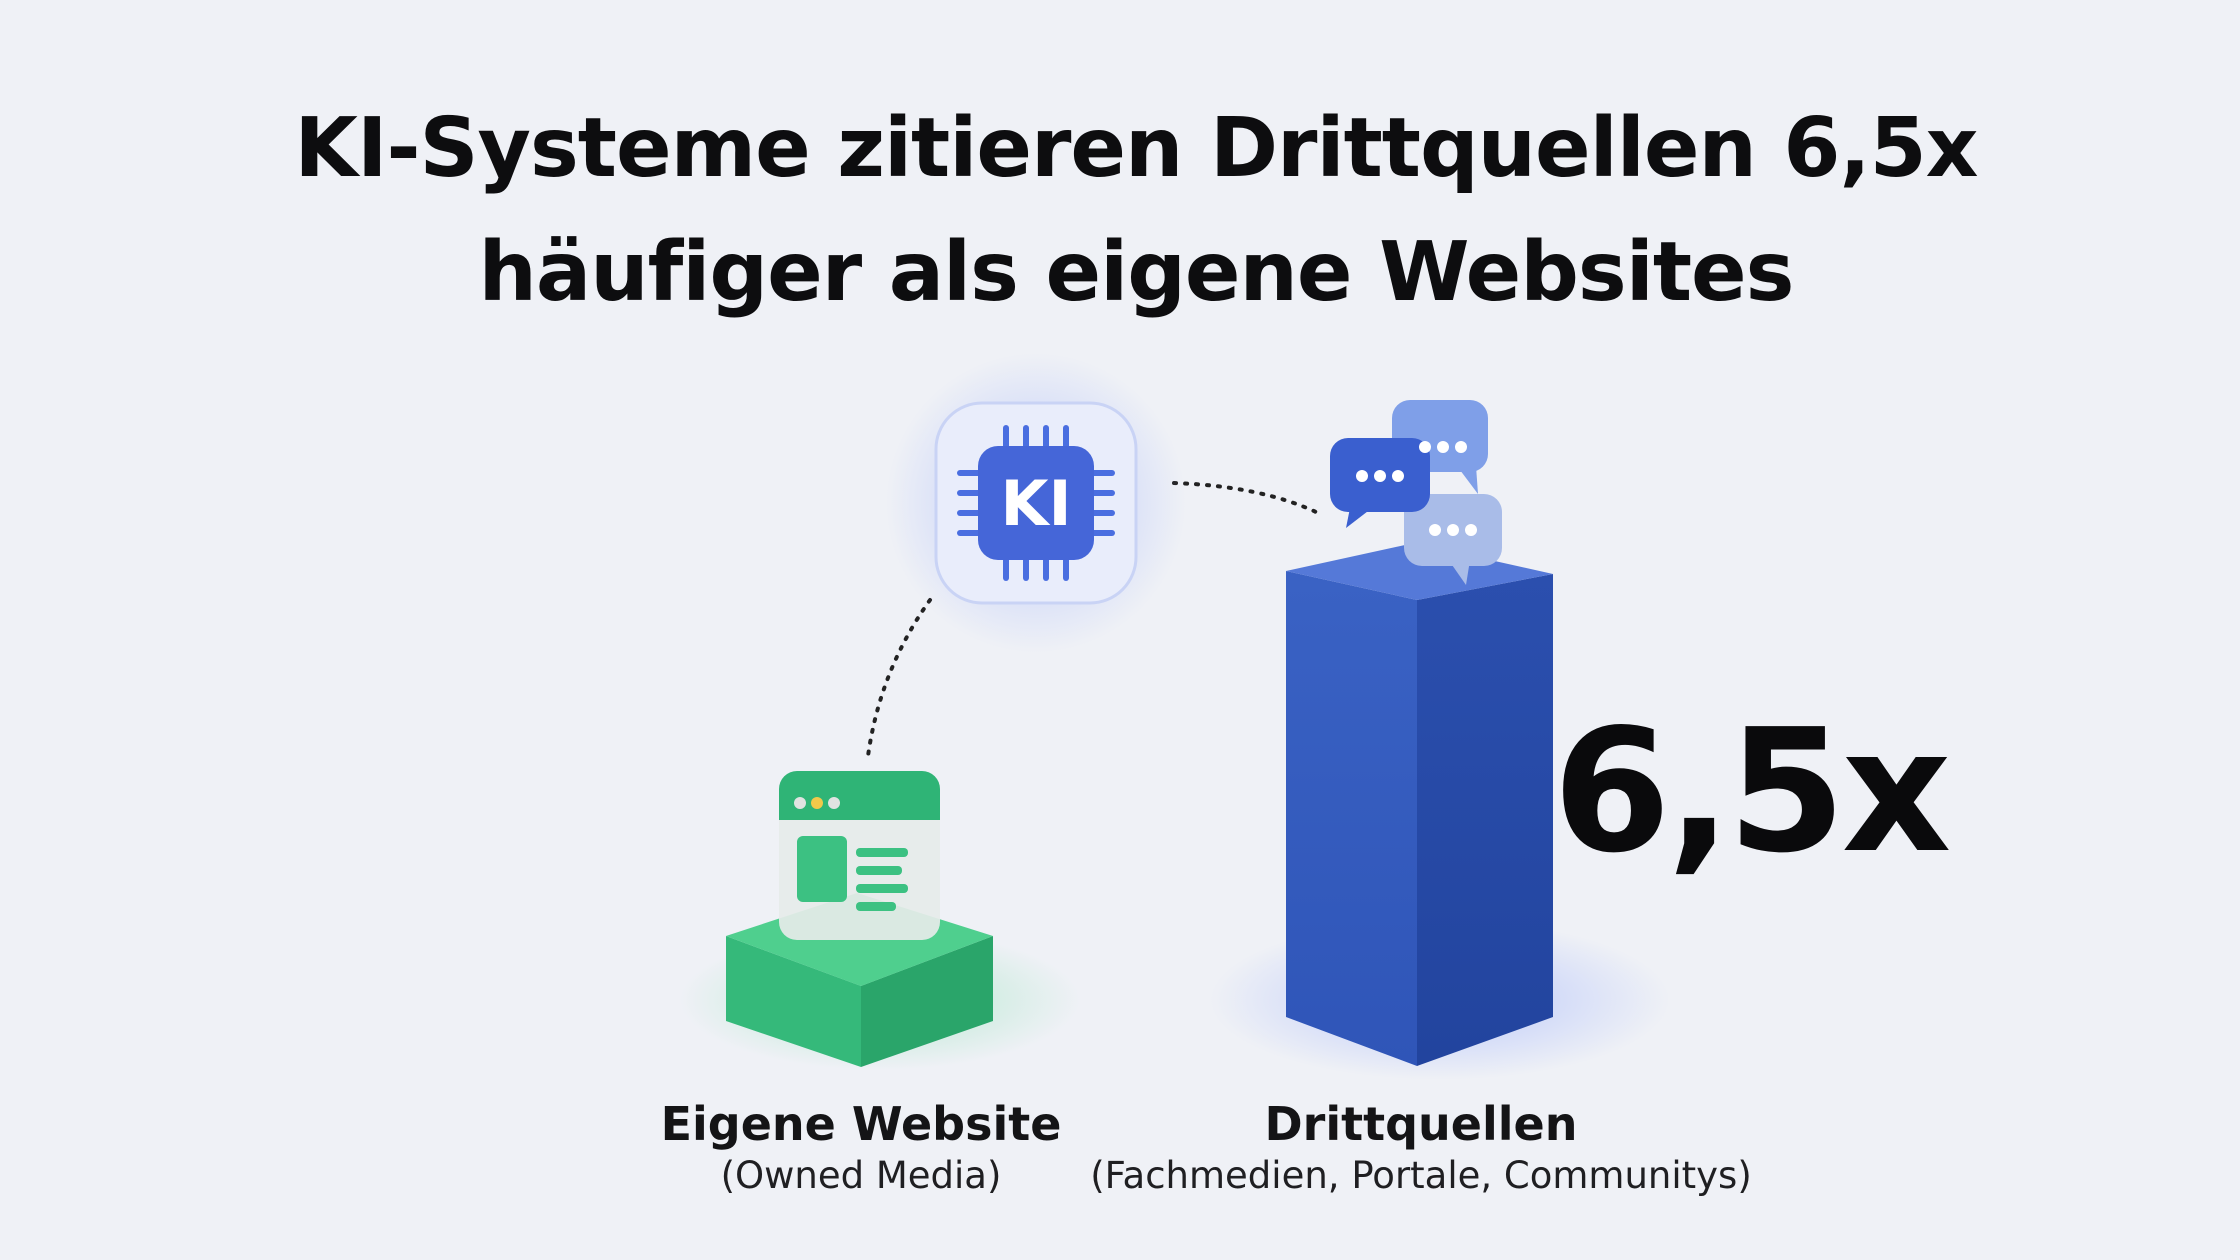 The width and height of the screenshot is (2240, 1260). What do you see at coordinates (1135, 148) in the screenshot?
I see `title-line: KI-Systeme zitieren Drittquellen 6,5x` at bounding box center [1135, 148].